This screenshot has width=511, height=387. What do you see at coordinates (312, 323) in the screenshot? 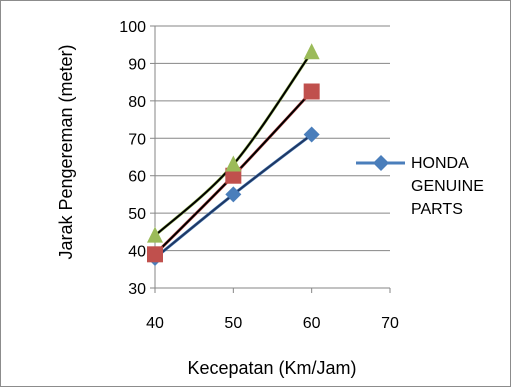
I see `x-tick-label: 60` at bounding box center [312, 323].